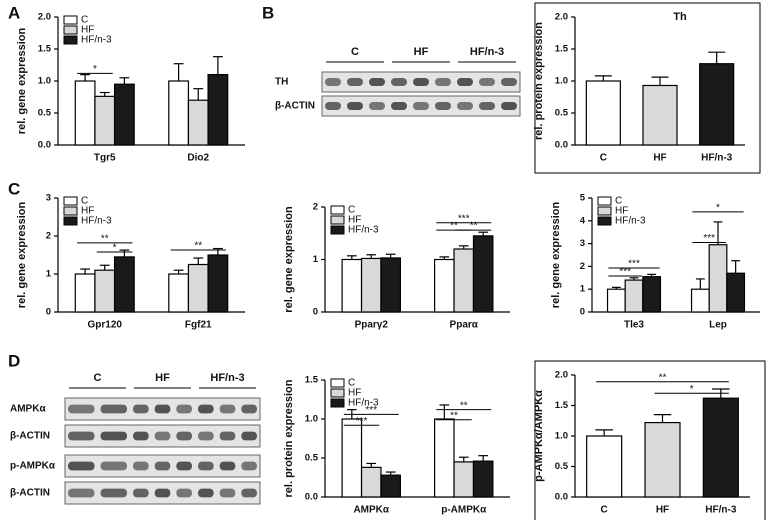 This screenshot has height=520, width=778. What do you see at coordinates (561, 81) in the screenshot?
I see `y-tick-label: 1.0` at bounding box center [561, 81].